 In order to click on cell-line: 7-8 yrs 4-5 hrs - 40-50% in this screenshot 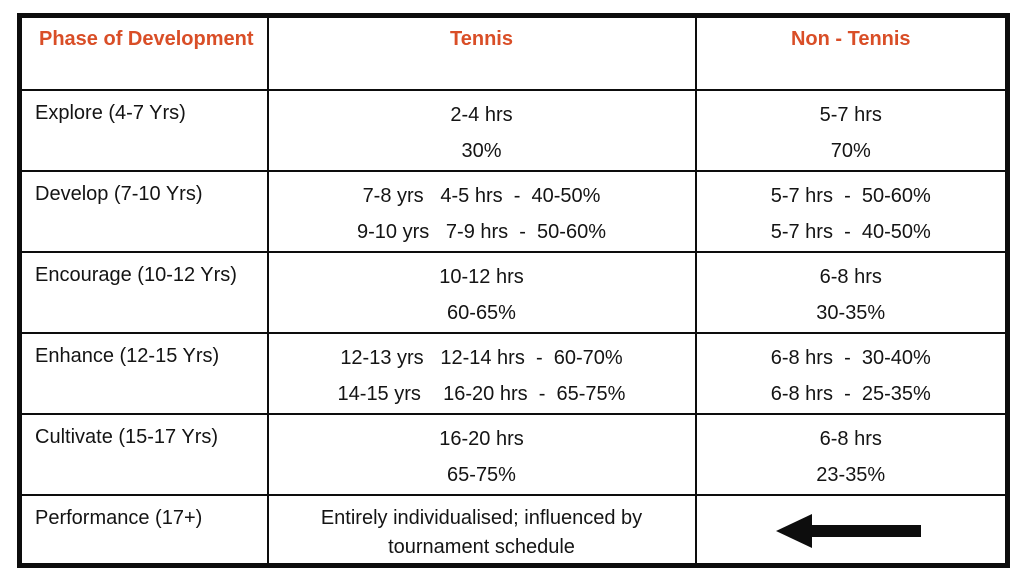, I will do `click(481, 196)`.